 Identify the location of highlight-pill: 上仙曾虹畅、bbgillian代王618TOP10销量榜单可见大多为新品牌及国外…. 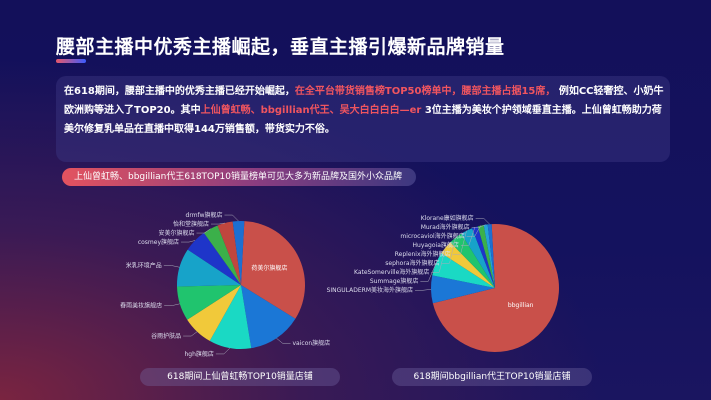
(239, 177).